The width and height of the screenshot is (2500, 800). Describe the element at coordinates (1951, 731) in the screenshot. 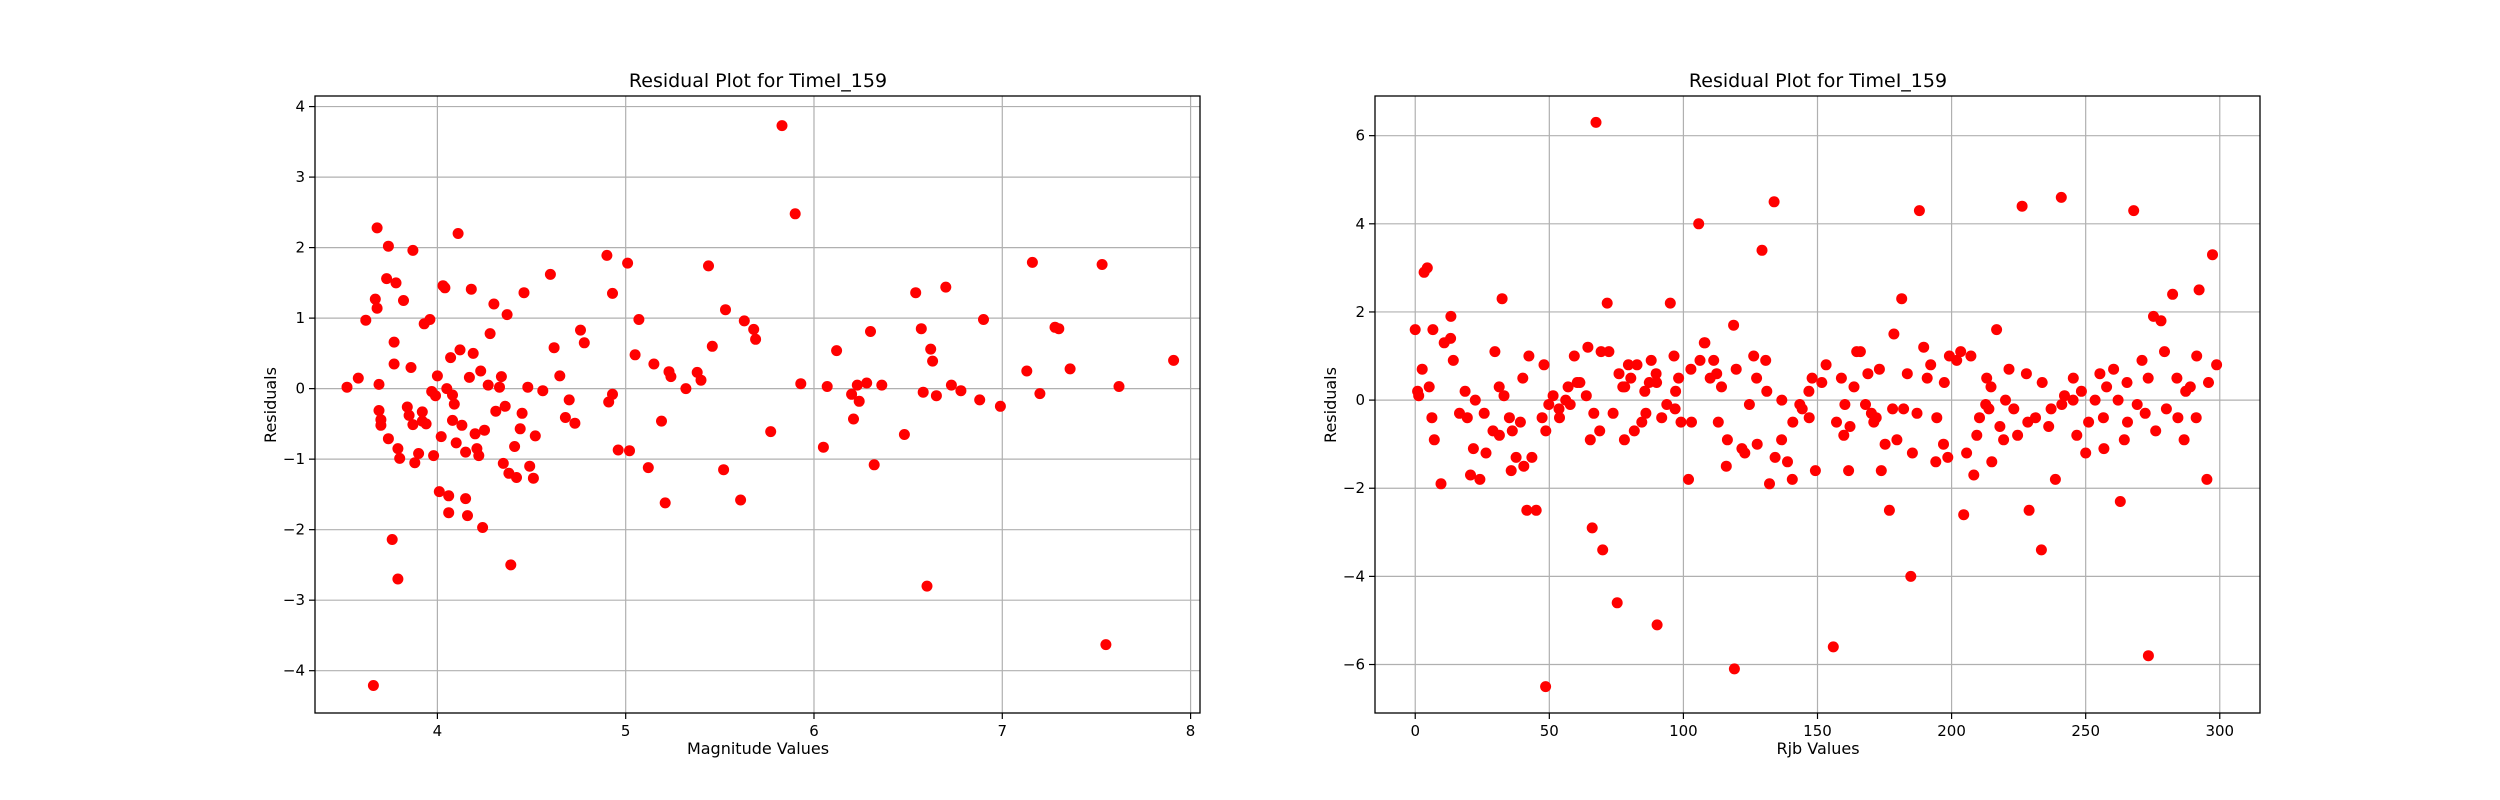

I see `x-tick-label: 200` at that location.